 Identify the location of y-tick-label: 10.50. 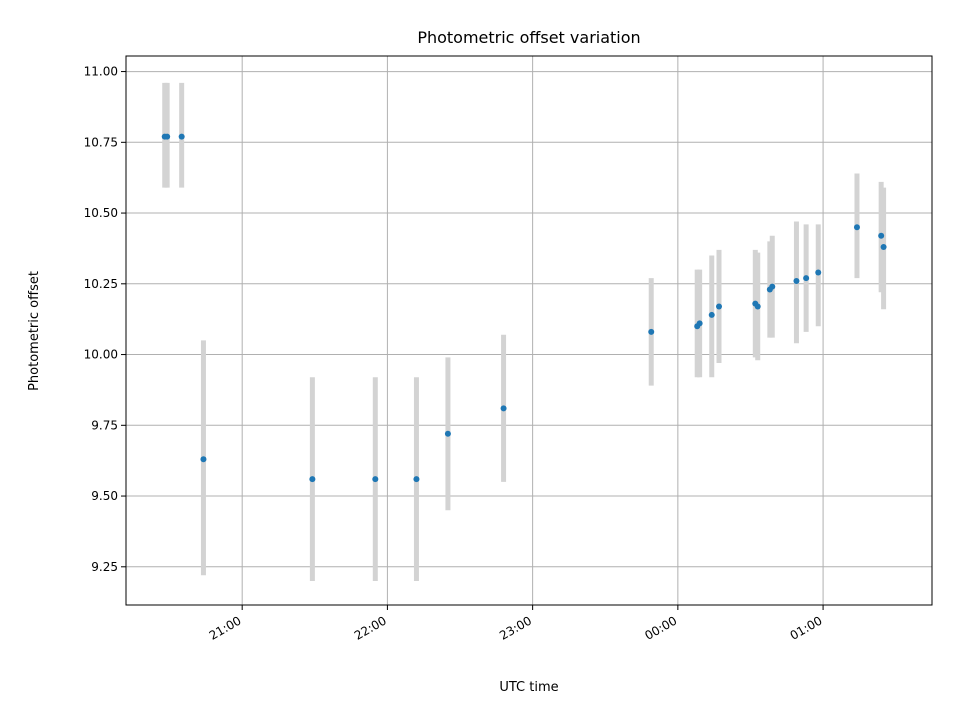
(101, 213).